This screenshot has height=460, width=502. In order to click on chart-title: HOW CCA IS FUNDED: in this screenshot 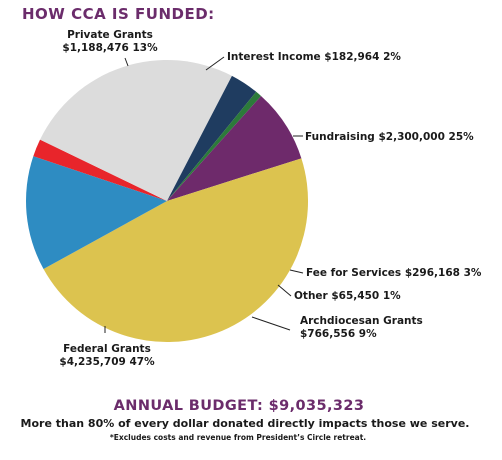, I will do `click(118, 14)`.